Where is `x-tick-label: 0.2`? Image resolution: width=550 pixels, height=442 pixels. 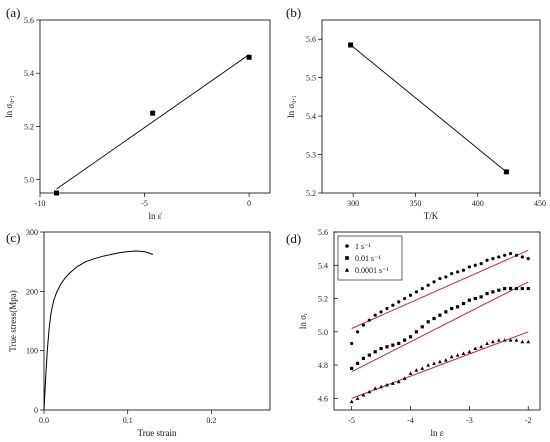
x-tick-label: 0.2 is located at coordinates (211, 420).